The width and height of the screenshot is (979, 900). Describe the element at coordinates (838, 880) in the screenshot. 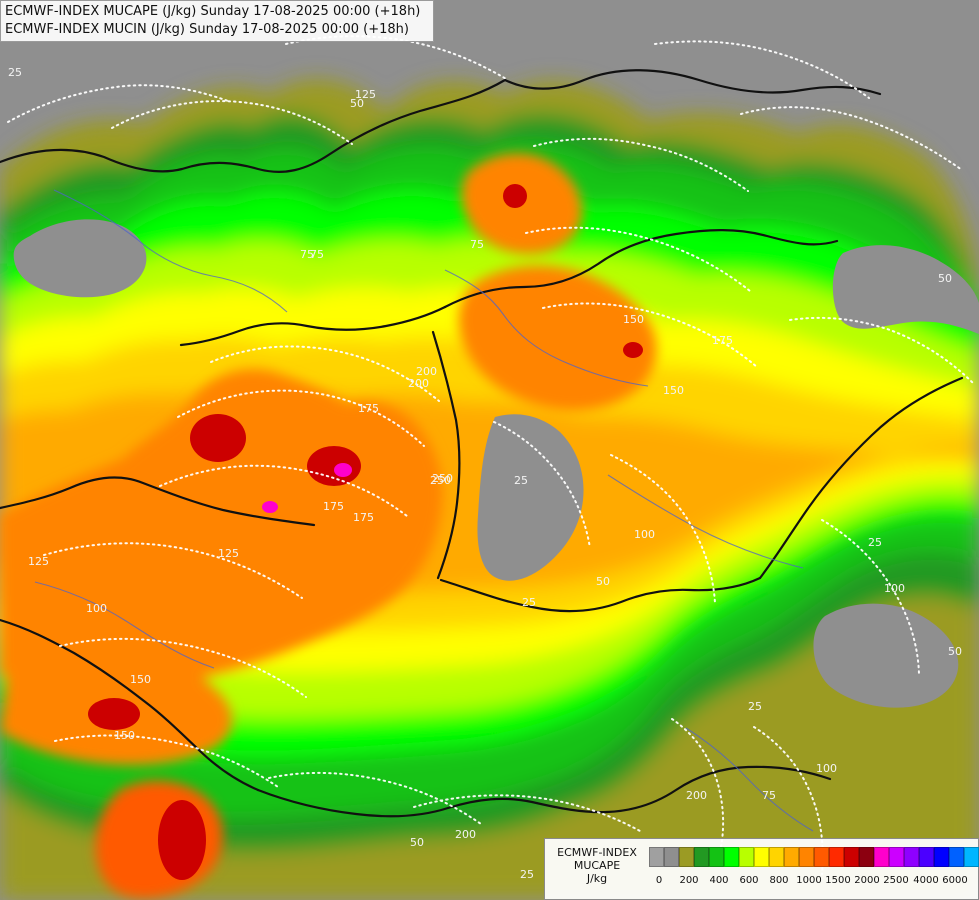

I see `legend-tick-label: 1500` at that location.